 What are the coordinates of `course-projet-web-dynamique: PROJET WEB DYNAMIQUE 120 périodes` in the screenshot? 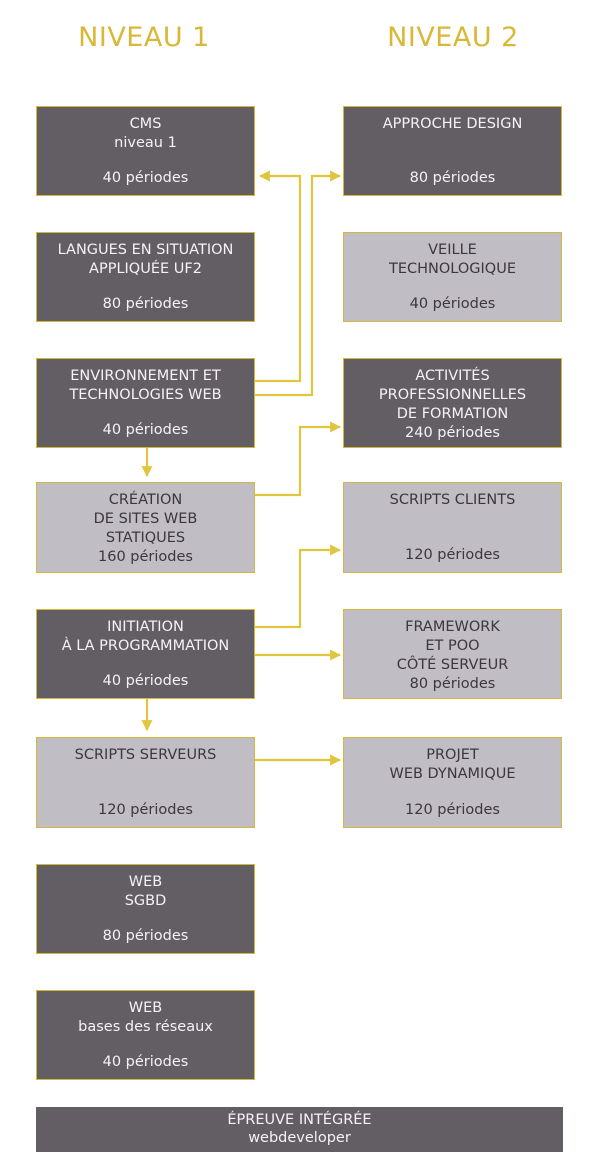 It's located at (452, 782).